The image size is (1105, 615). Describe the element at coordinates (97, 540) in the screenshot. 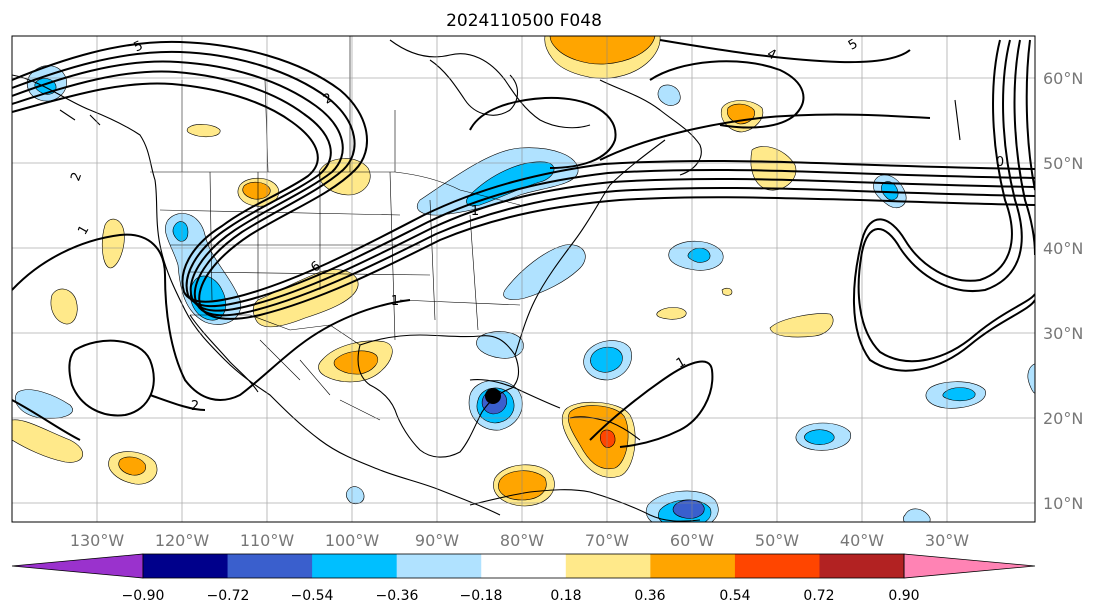

I see `lon-label: 130°W` at that location.